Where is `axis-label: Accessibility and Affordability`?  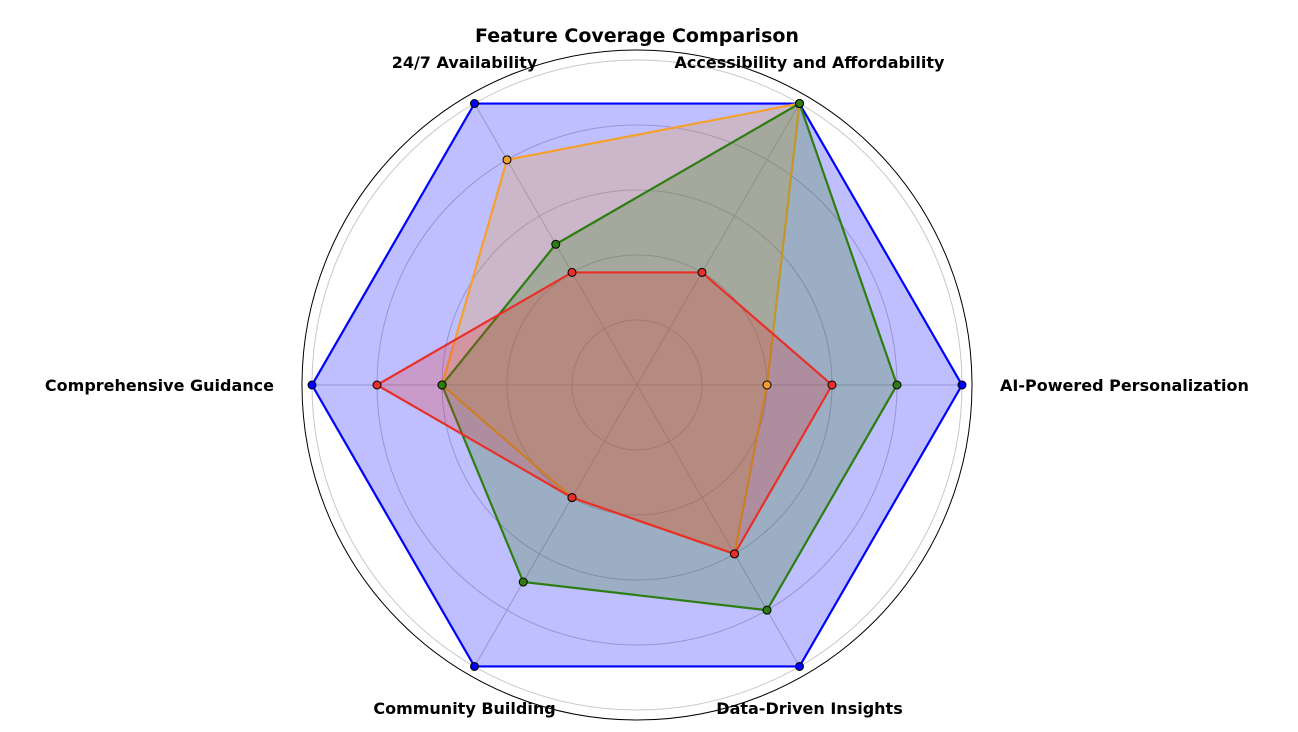
axis-label: Accessibility and Affordability is located at coordinates (810, 62).